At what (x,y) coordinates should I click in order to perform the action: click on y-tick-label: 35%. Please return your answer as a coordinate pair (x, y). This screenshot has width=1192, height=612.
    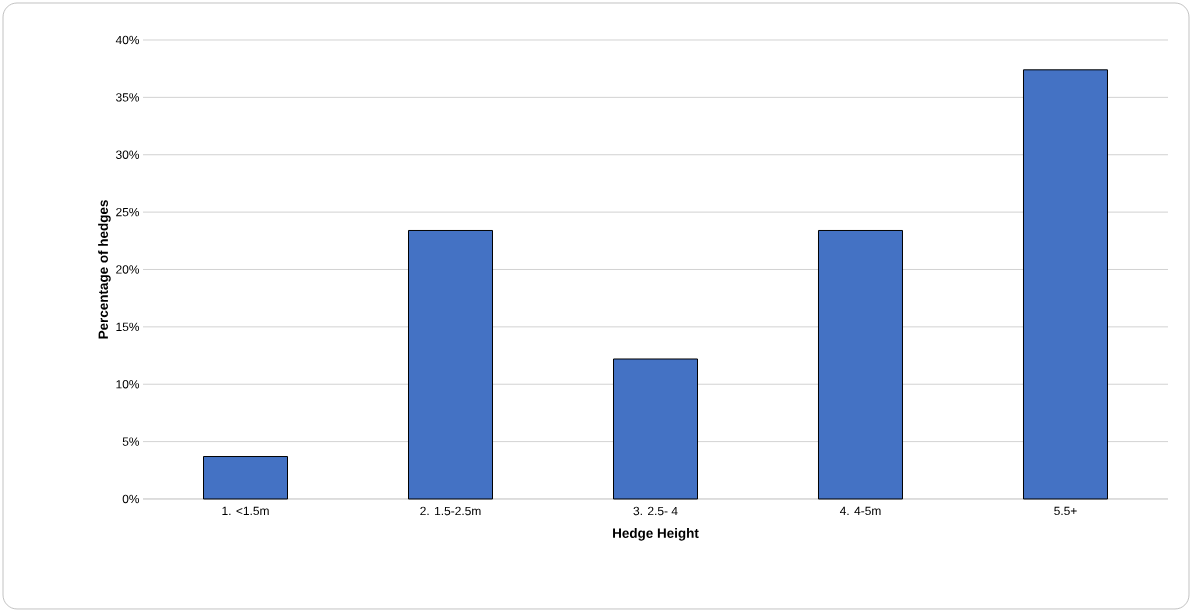
    Looking at the image, I should click on (128, 97).